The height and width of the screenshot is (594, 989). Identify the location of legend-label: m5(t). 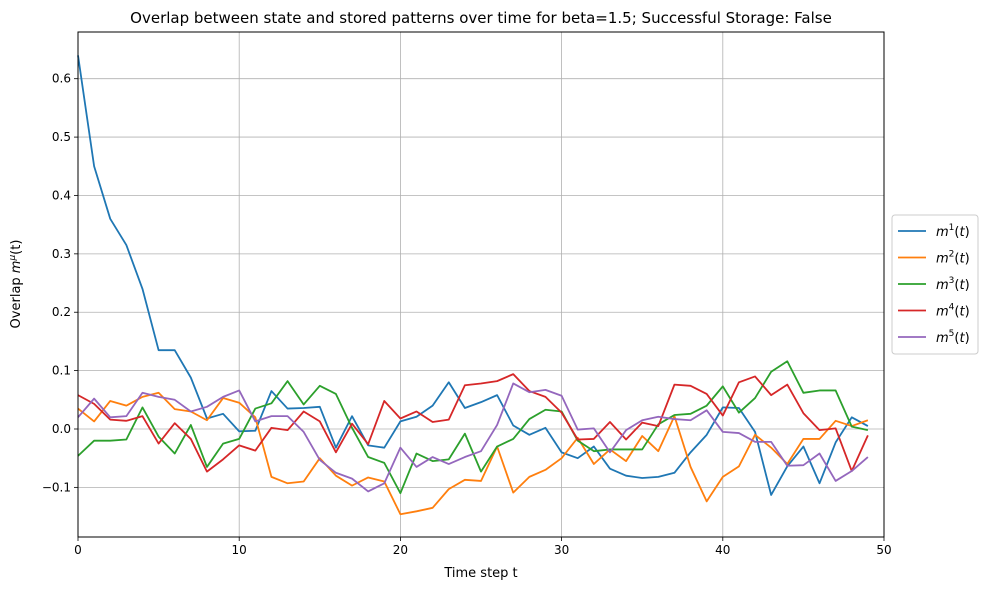
(953, 337).